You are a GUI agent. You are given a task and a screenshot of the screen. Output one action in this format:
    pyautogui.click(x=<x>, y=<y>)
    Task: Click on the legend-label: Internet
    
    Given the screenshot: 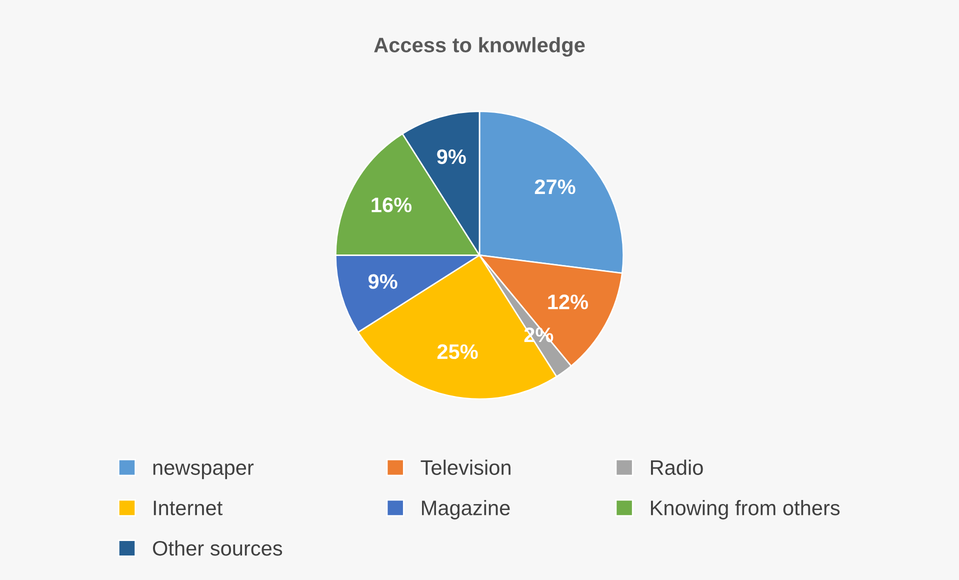 What is the action you would take?
    pyautogui.click(x=188, y=508)
    